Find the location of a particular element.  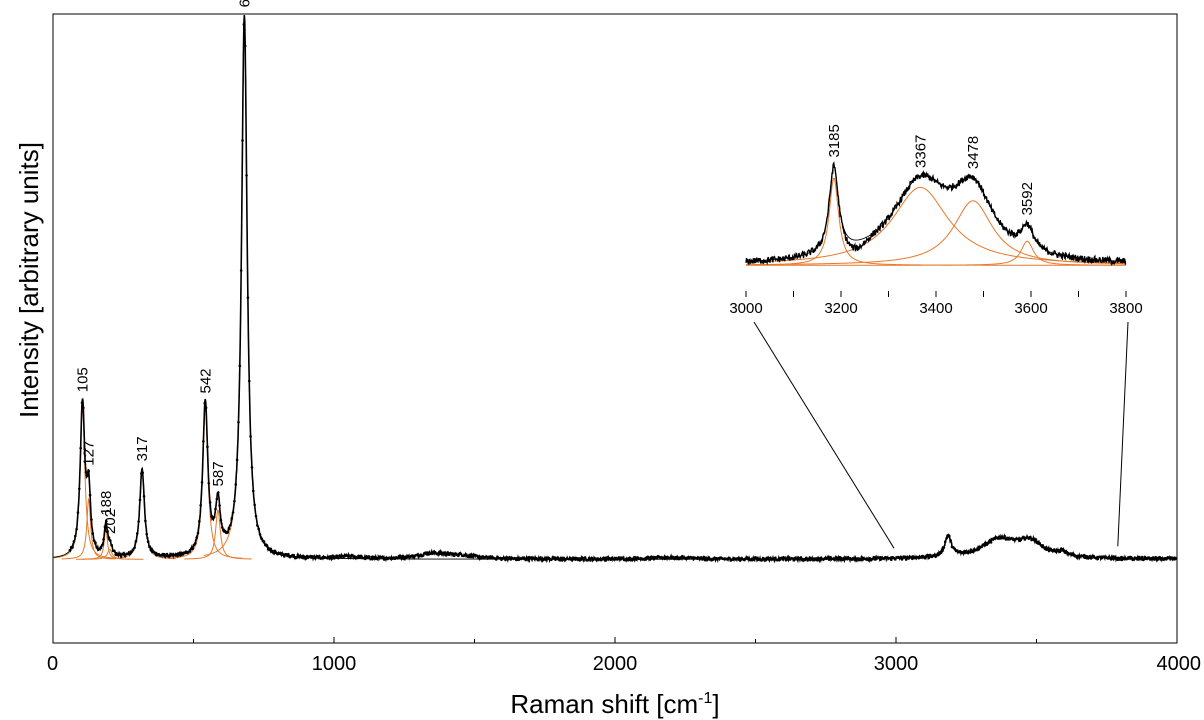

inset-fit-components is located at coordinates (936, 222).